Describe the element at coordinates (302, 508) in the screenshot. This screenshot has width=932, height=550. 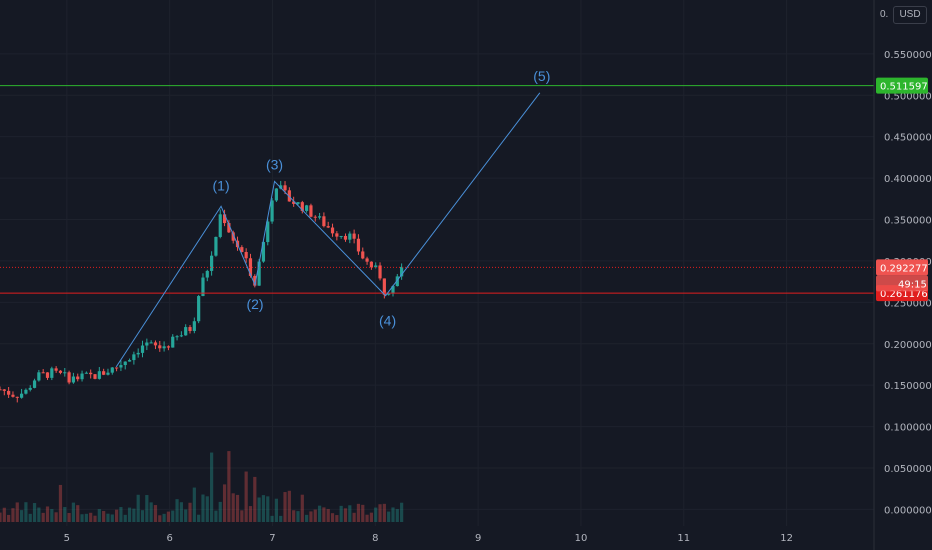
I see `volume-bar` at that location.